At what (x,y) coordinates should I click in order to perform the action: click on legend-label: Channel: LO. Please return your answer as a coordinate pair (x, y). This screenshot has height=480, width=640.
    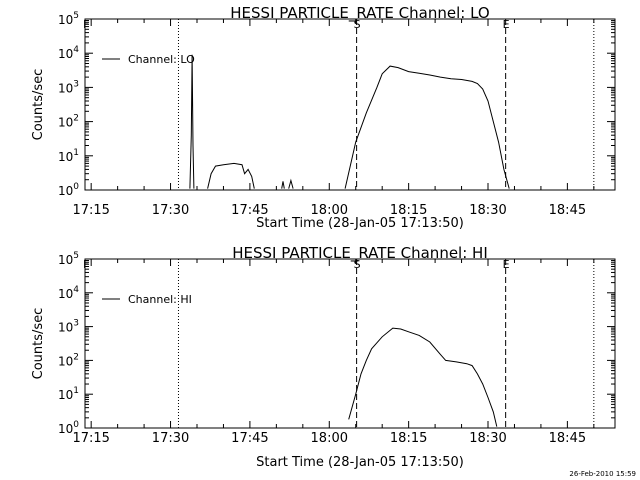
    Looking at the image, I should click on (161, 59).